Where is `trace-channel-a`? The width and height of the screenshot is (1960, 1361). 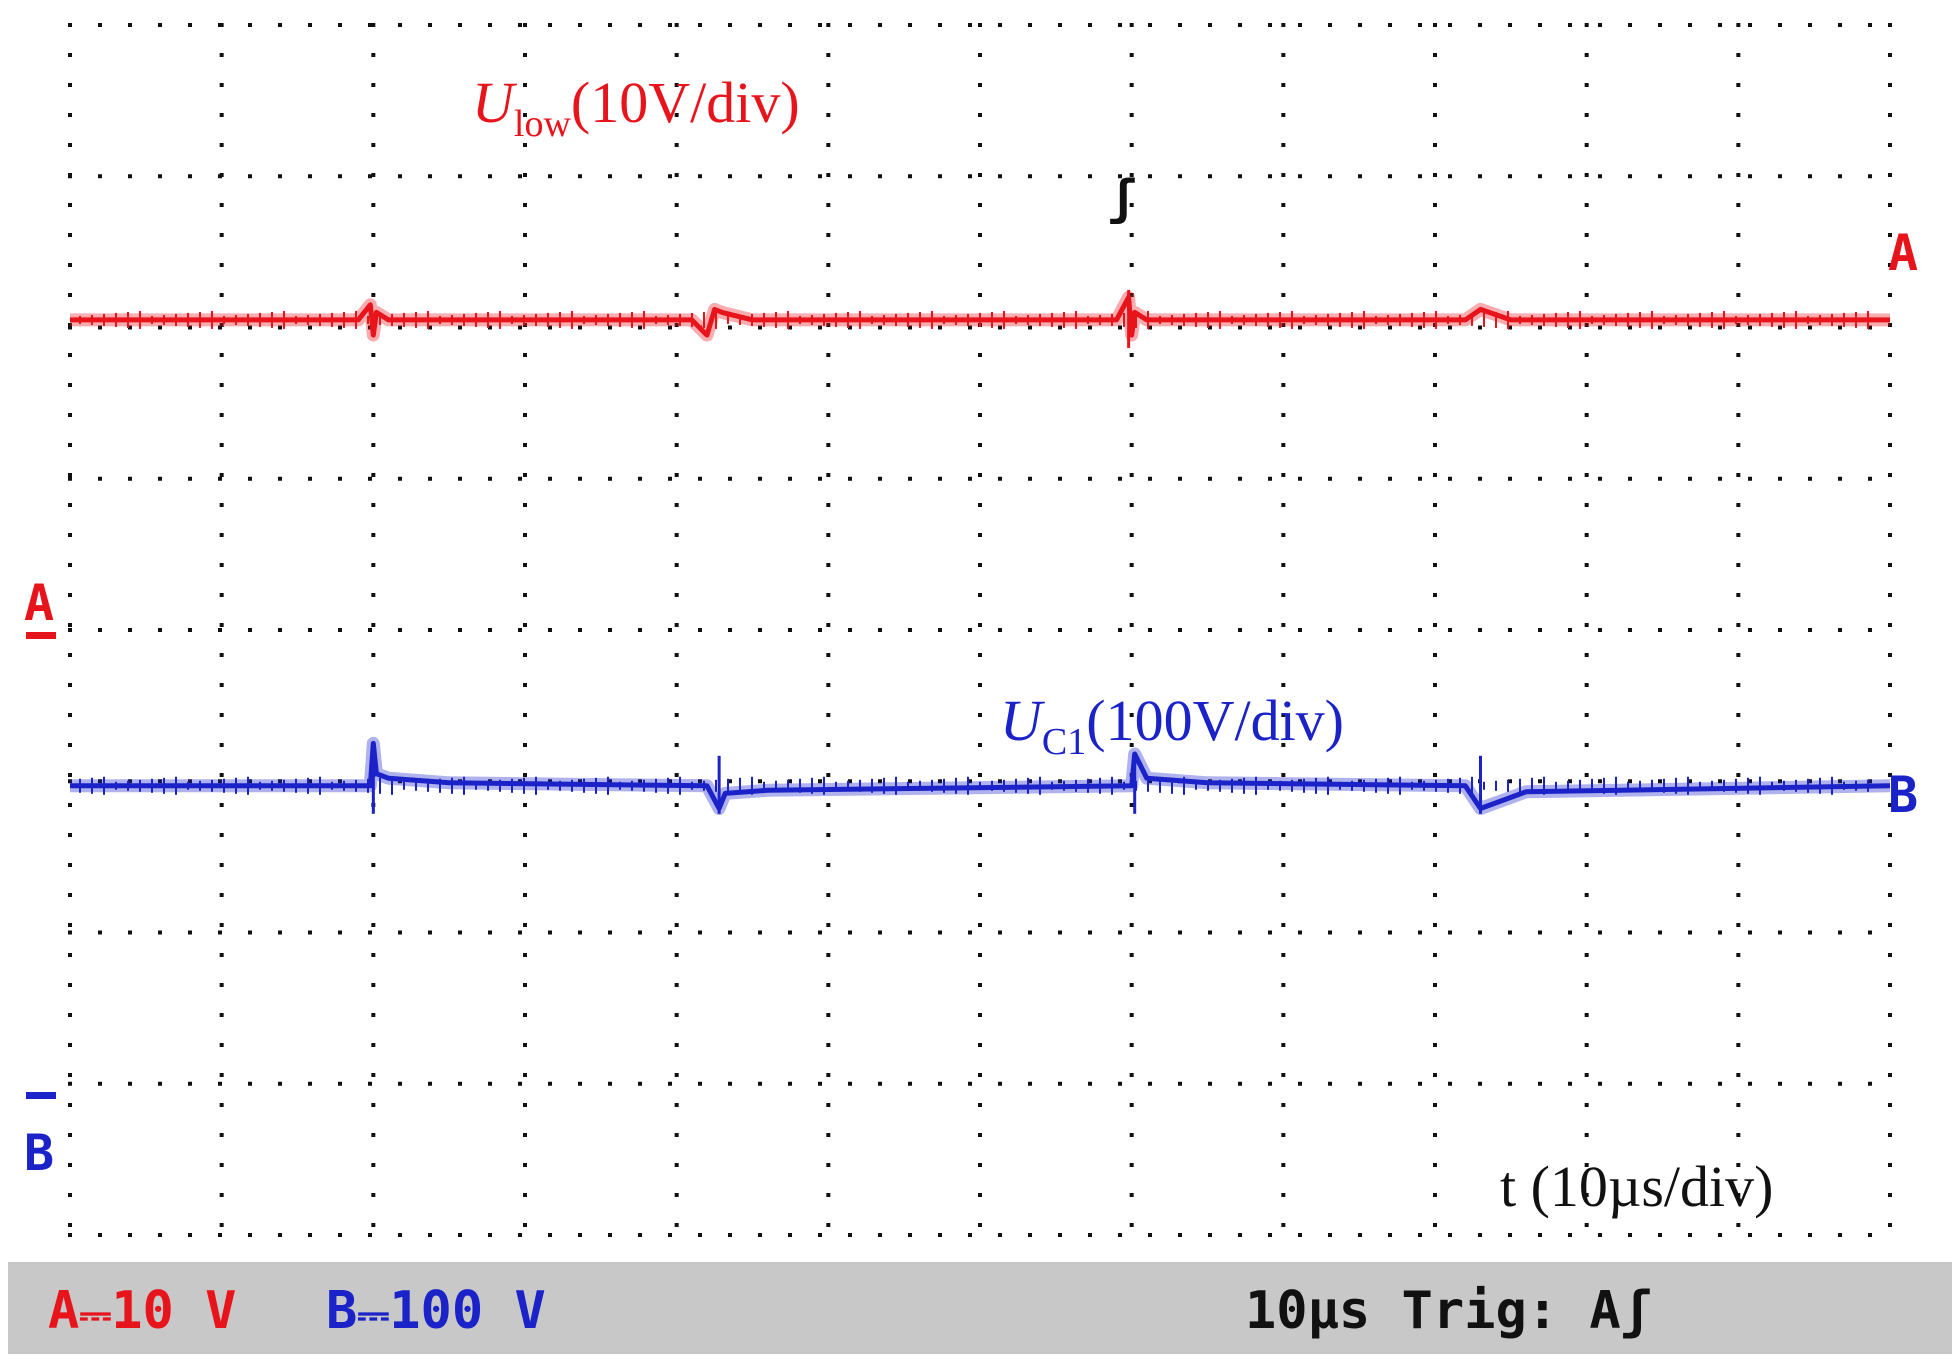 trace-channel-a is located at coordinates (980, 318).